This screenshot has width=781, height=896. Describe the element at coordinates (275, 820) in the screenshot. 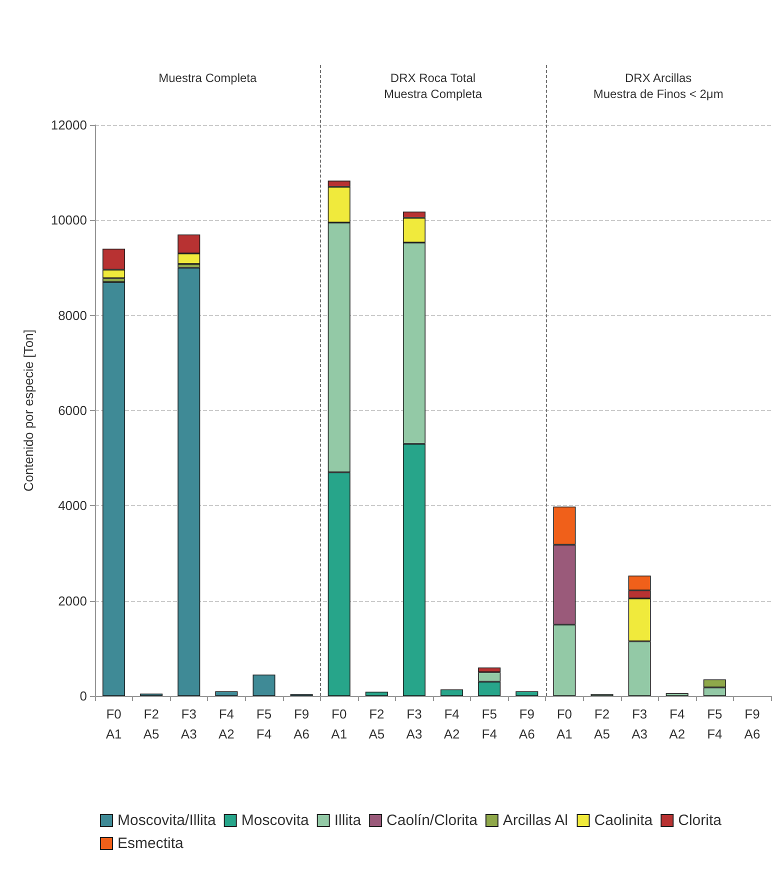

I see `legend-label: Moscovita` at that location.